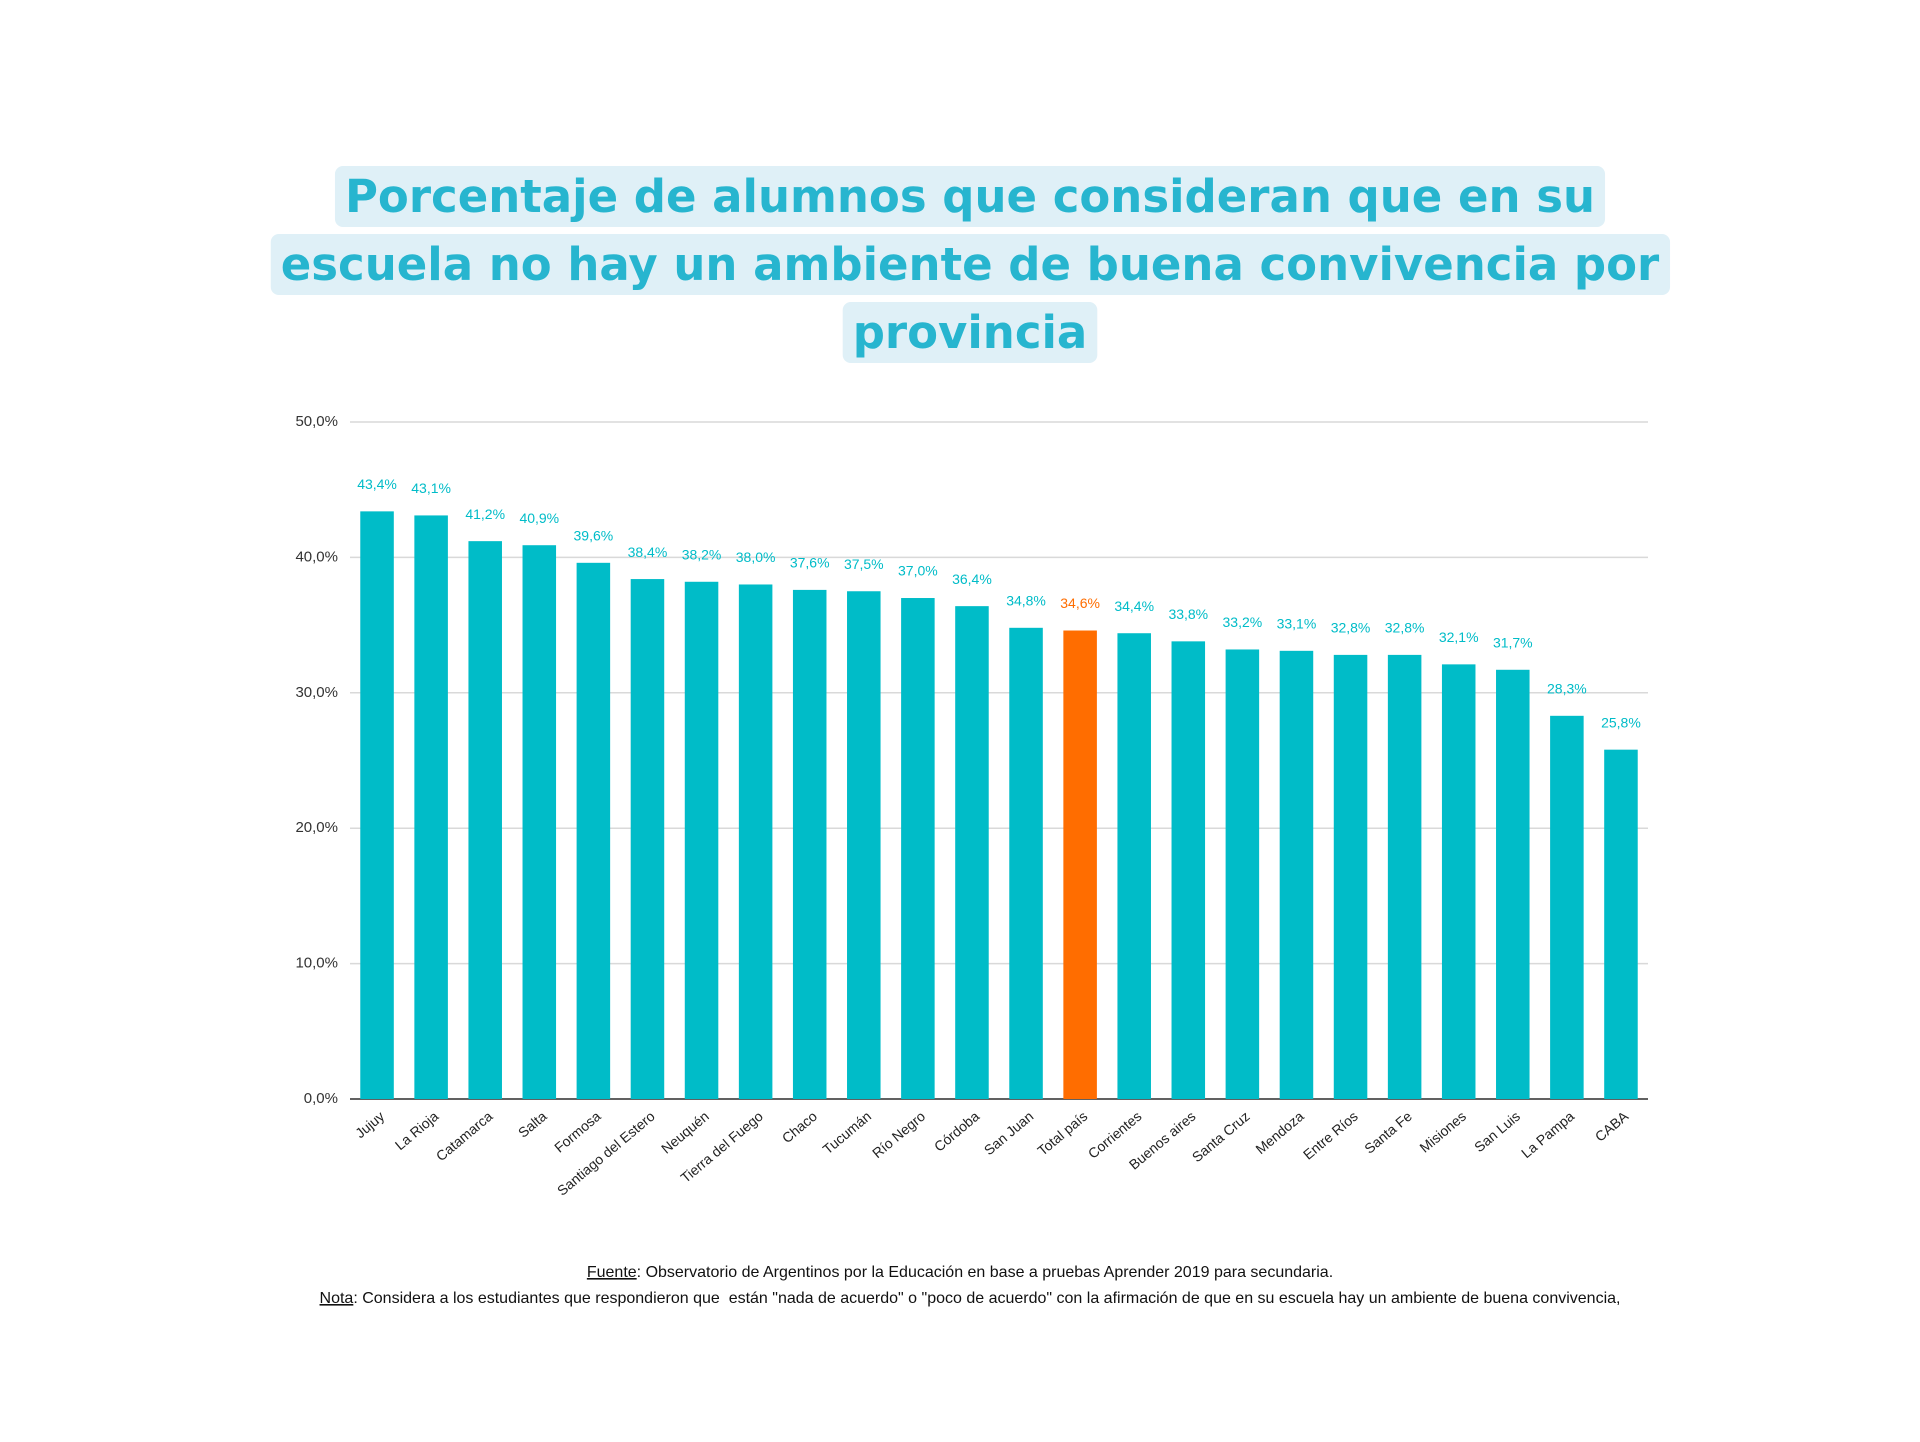  What do you see at coordinates (1442, 1132) in the screenshot?
I see `x-tick-label: Misiones` at bounding box center [1442, 1132].